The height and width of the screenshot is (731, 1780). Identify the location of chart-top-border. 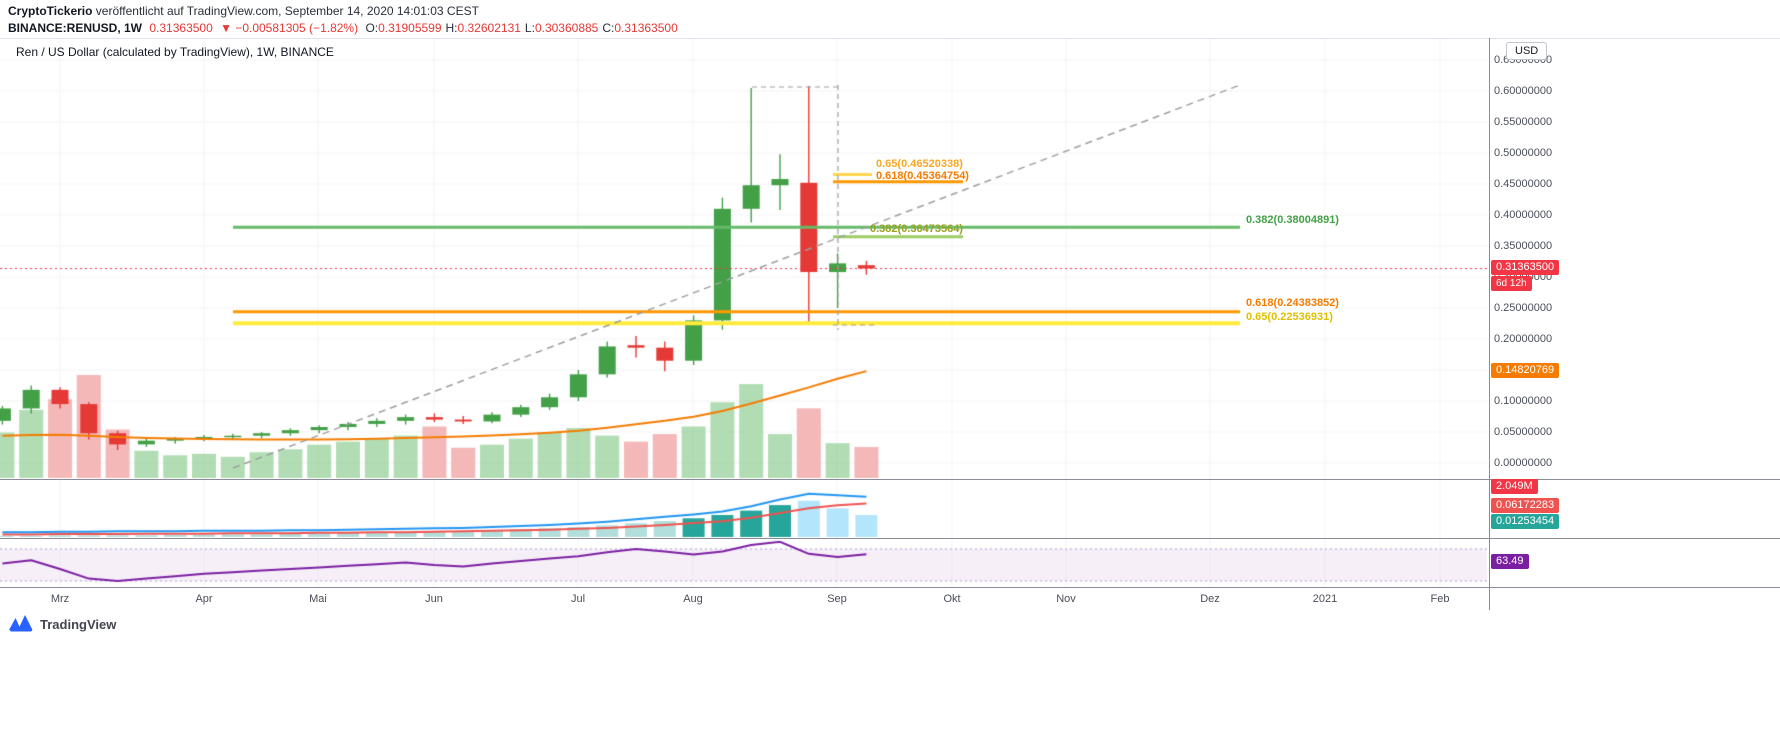
(890, 38).